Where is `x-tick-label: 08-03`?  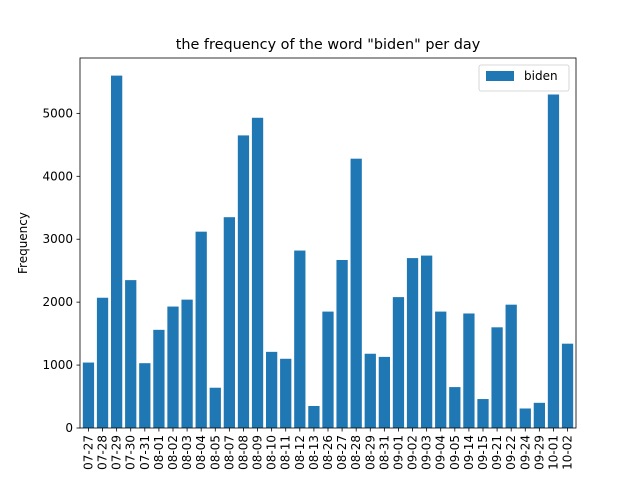
x-tick-label: 08-03 is located at coordinates (187, 452).